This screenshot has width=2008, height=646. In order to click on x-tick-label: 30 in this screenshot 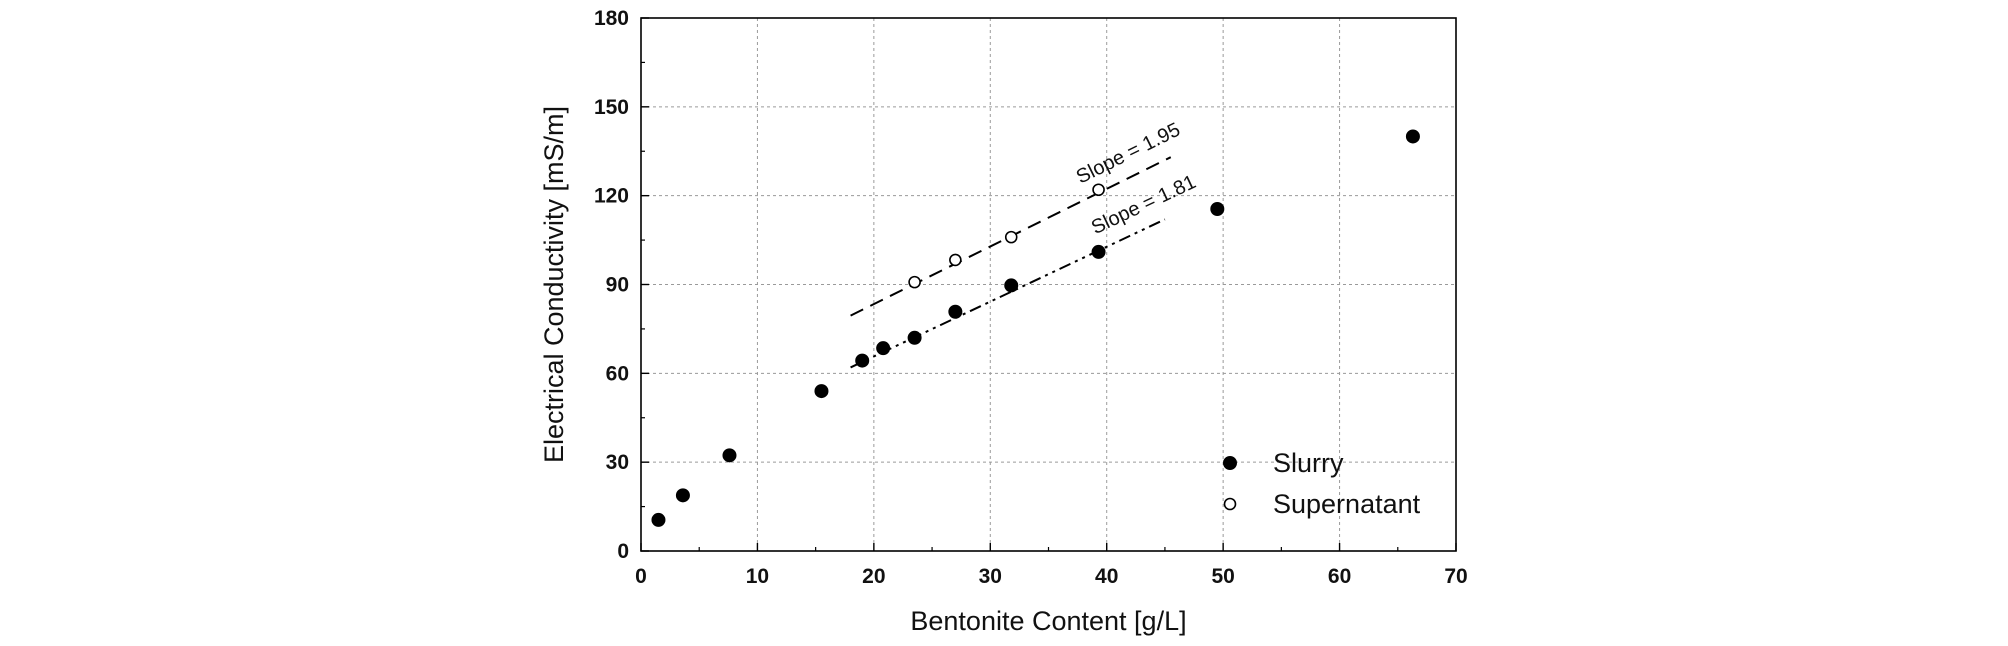, I will do `click(990, 576)`.